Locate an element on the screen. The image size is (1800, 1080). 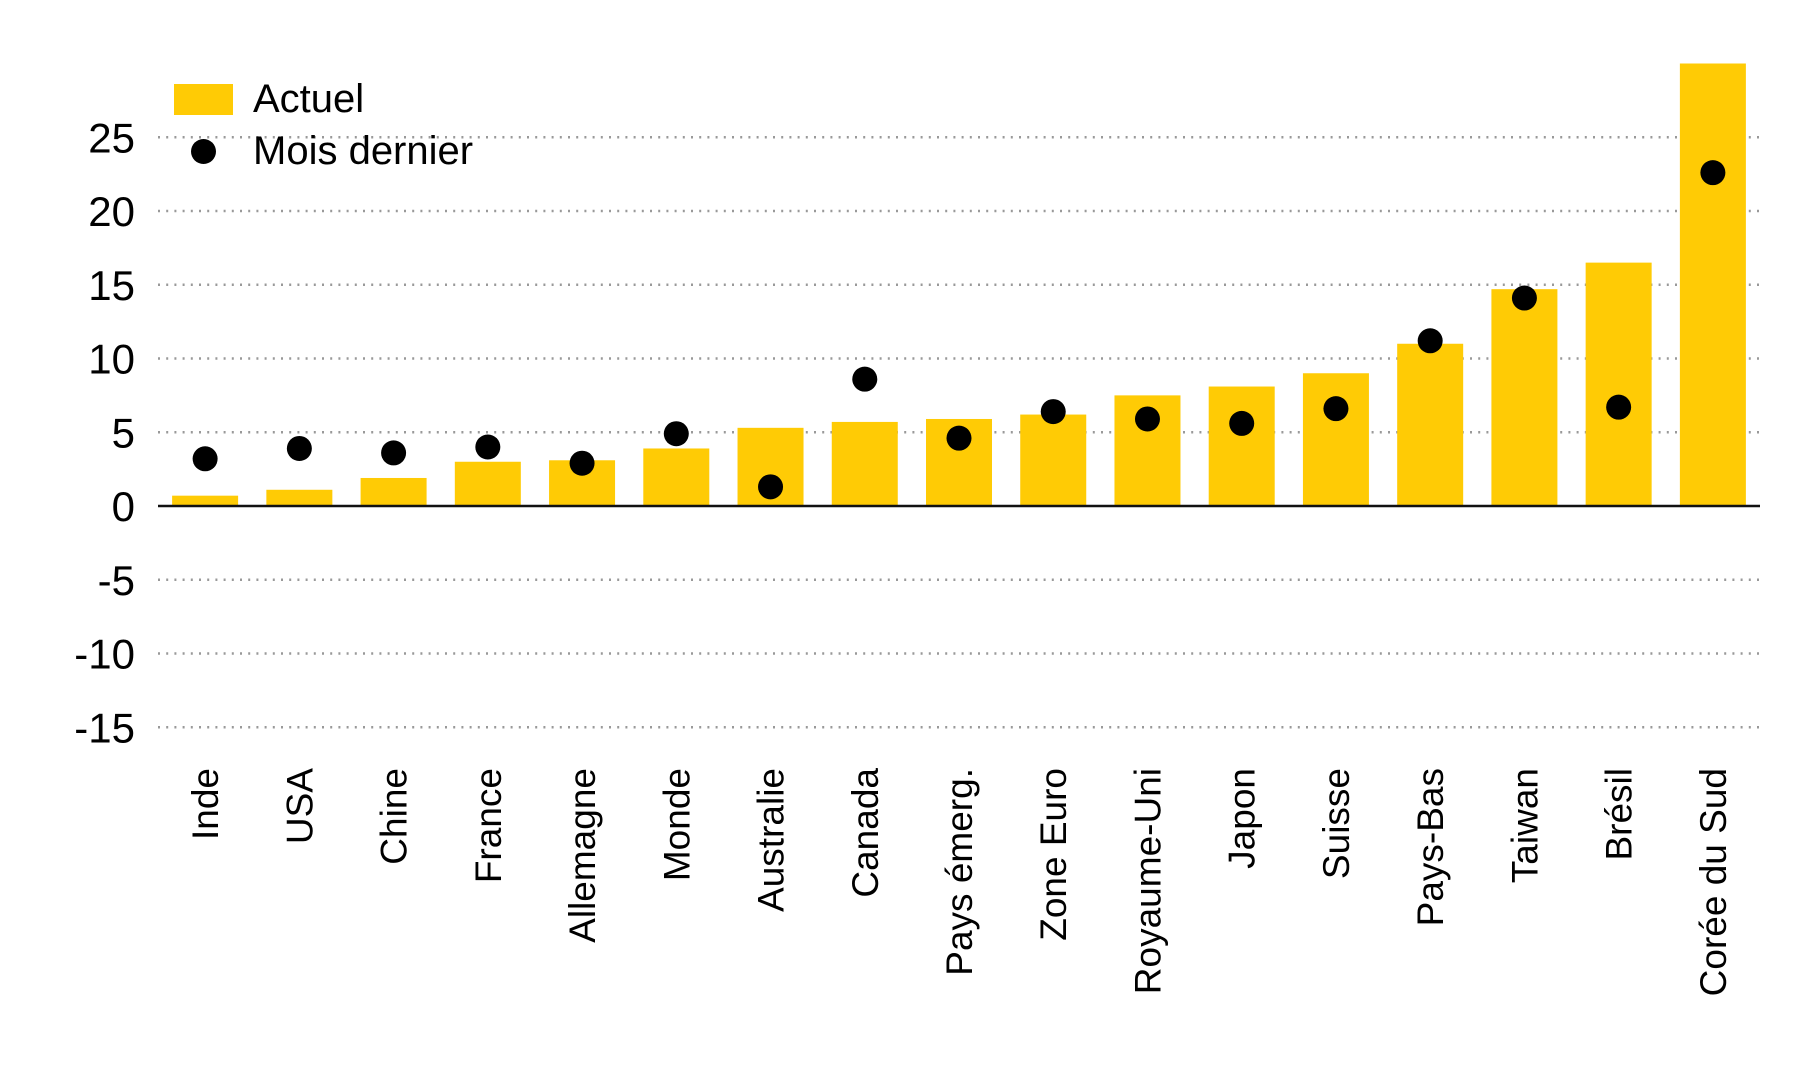
x-category-label-zone-euro: Zone Euro is located at coordinates (1053, 854).